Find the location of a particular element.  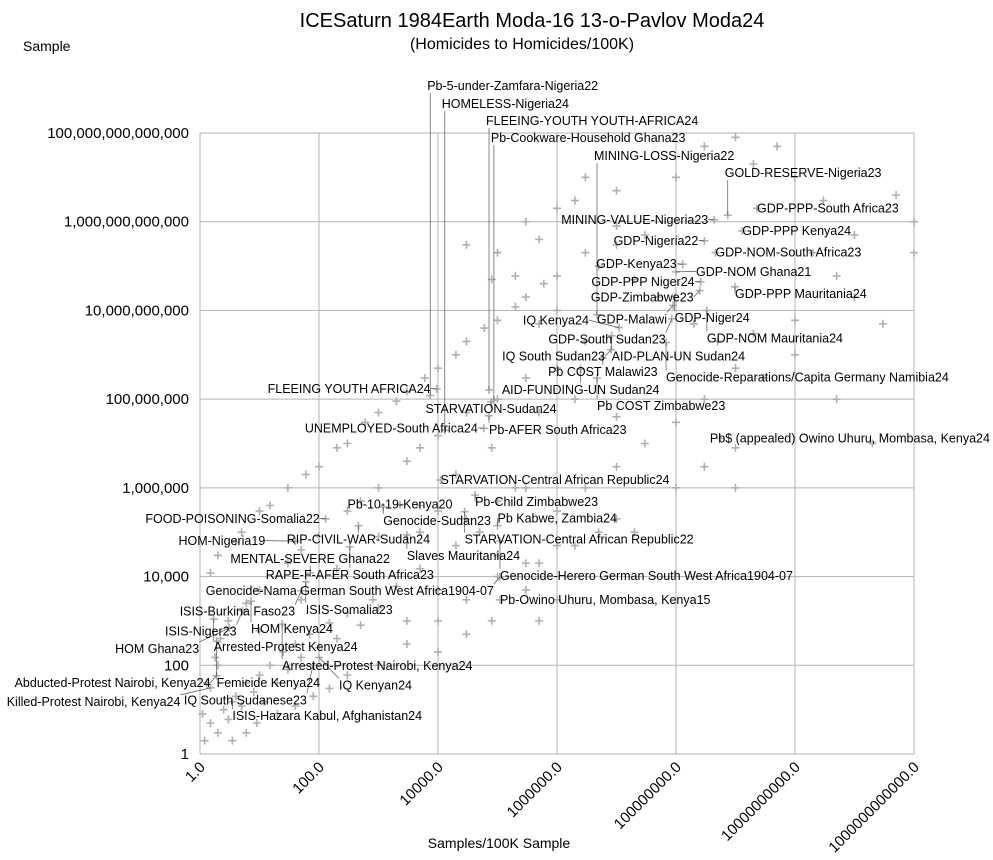

point-label: GDP-Malawi is located at coordinates (632, 319).